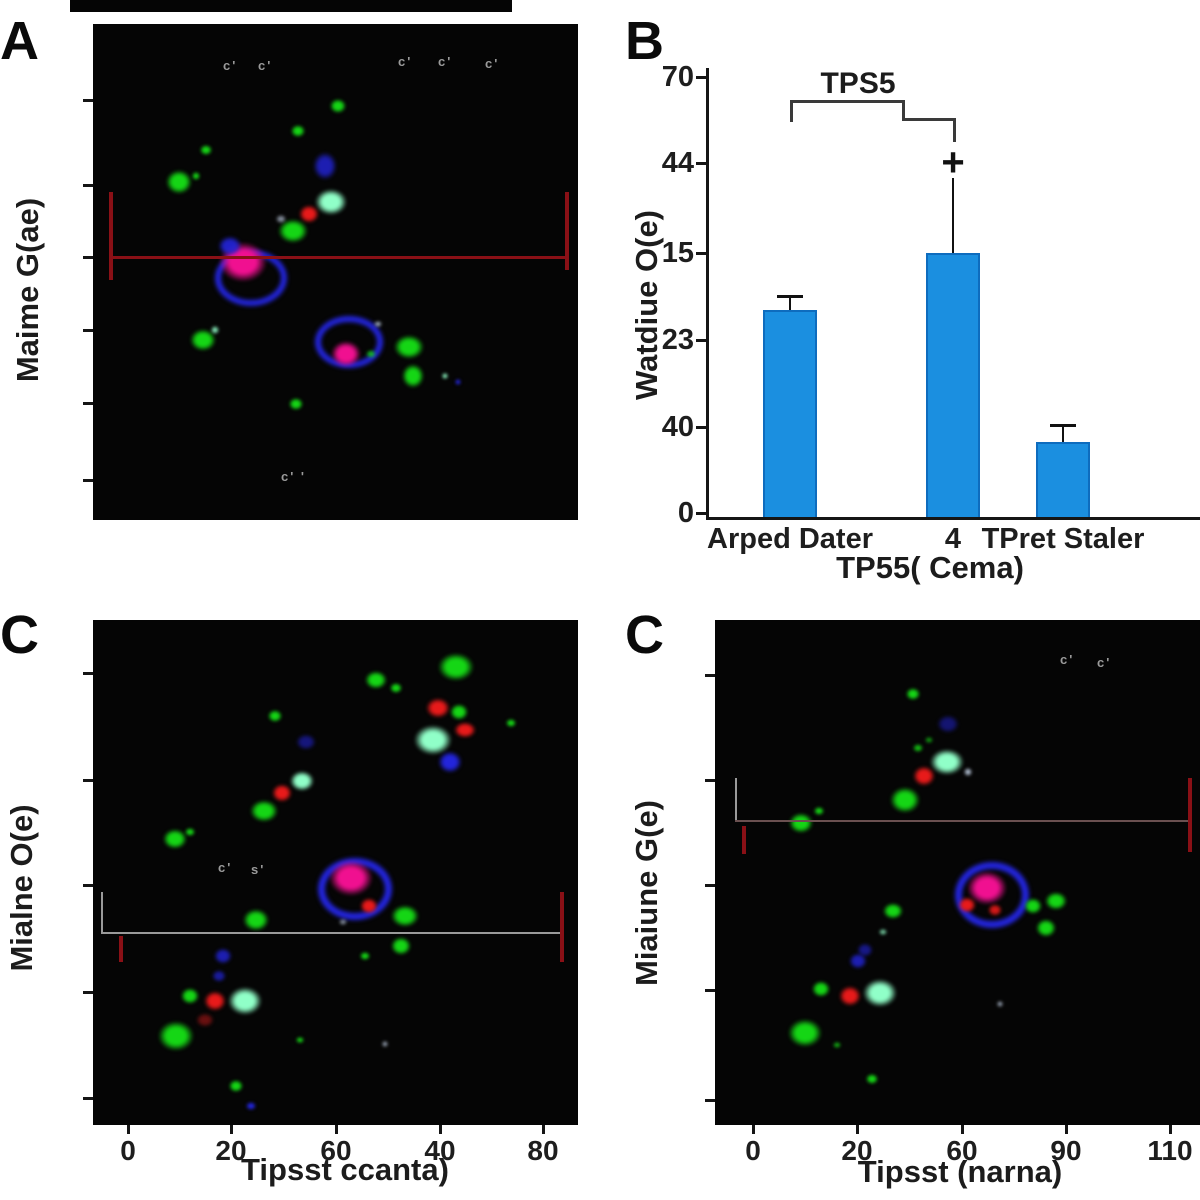 The image size is (1200, 1200). Describe the element at coordinates (1063, 539) in the screenshot. I see `bar-category-label: TPret Staler` at that location.